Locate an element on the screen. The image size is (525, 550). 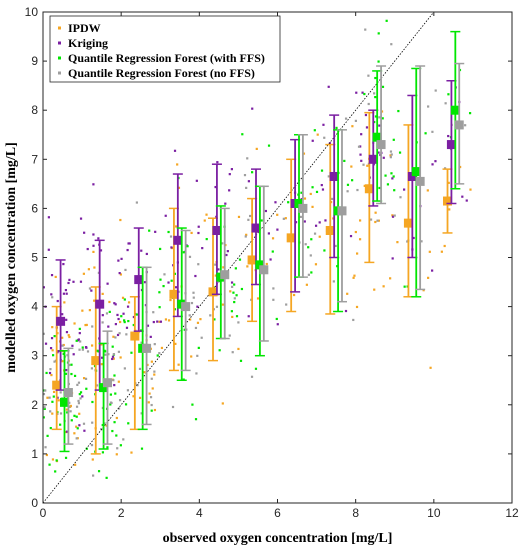
y-tick-label: 7 is located at coordinates (34, 159).